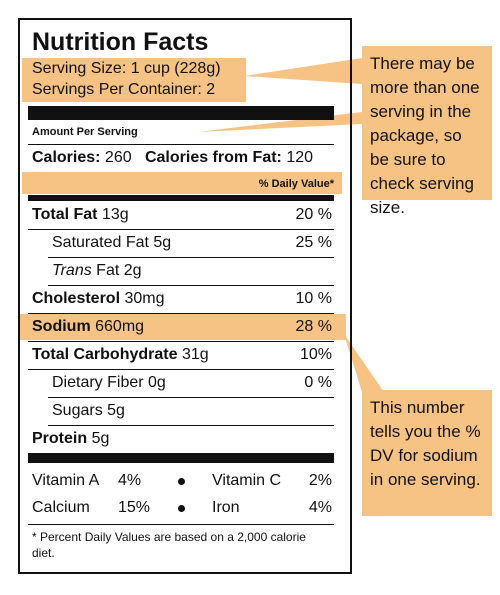 Image resolution: width=500 pixels, height=595 pixels. What do you see at coordinates (320, 480) in the screenshot?
I see `vitamin-dv: 2%` at bounding box center [320, 480].